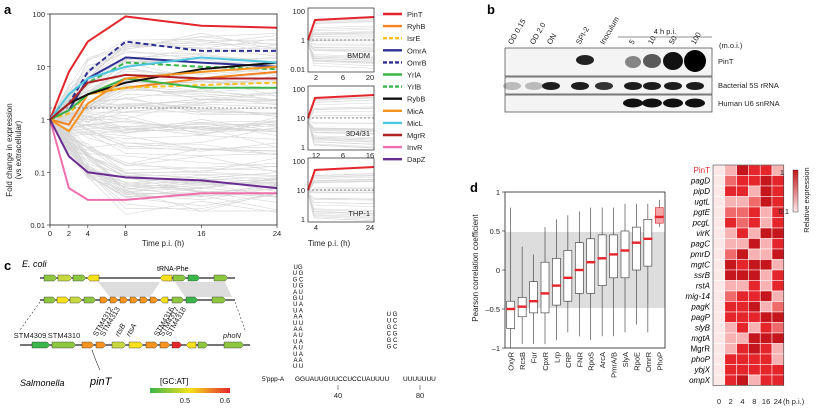 The width and height of the screenshot is (819, 410). Describe the element at coordinates (164, 231) in the screenshot. I see `x-ticks: 0 2 4 8 16 24` at that location.